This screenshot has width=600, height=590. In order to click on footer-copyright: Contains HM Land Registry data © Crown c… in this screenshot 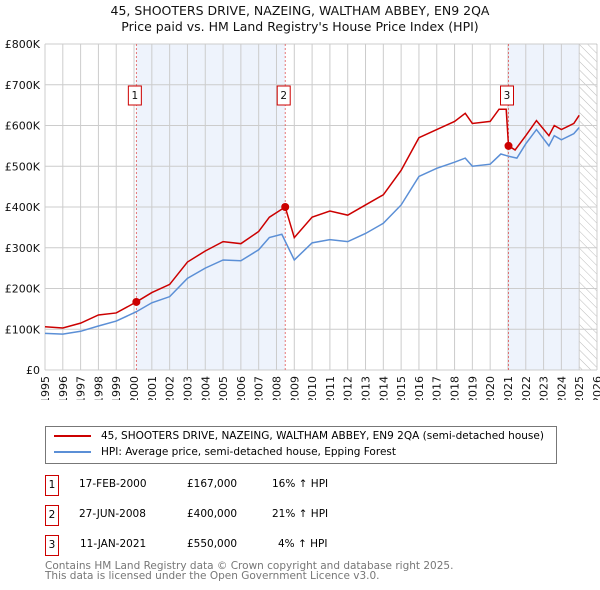, I will do `click(249, 566)`.